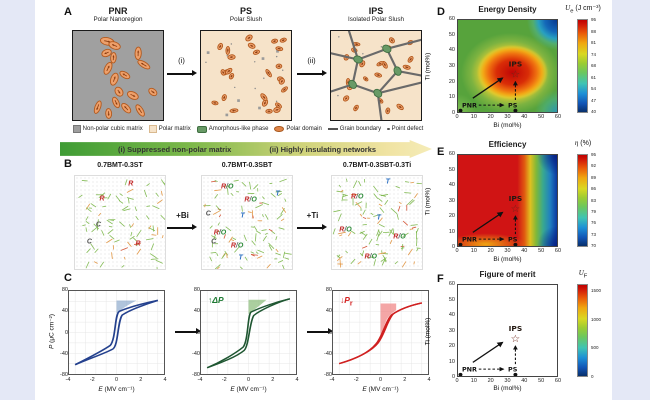 The height and width of the screenshot is (400, 650). What do you see at coordinates (587, 8) in the screenshot?
I see `d-cbar-unit: (J cm⁻³)` at bounding box center [587, 8].